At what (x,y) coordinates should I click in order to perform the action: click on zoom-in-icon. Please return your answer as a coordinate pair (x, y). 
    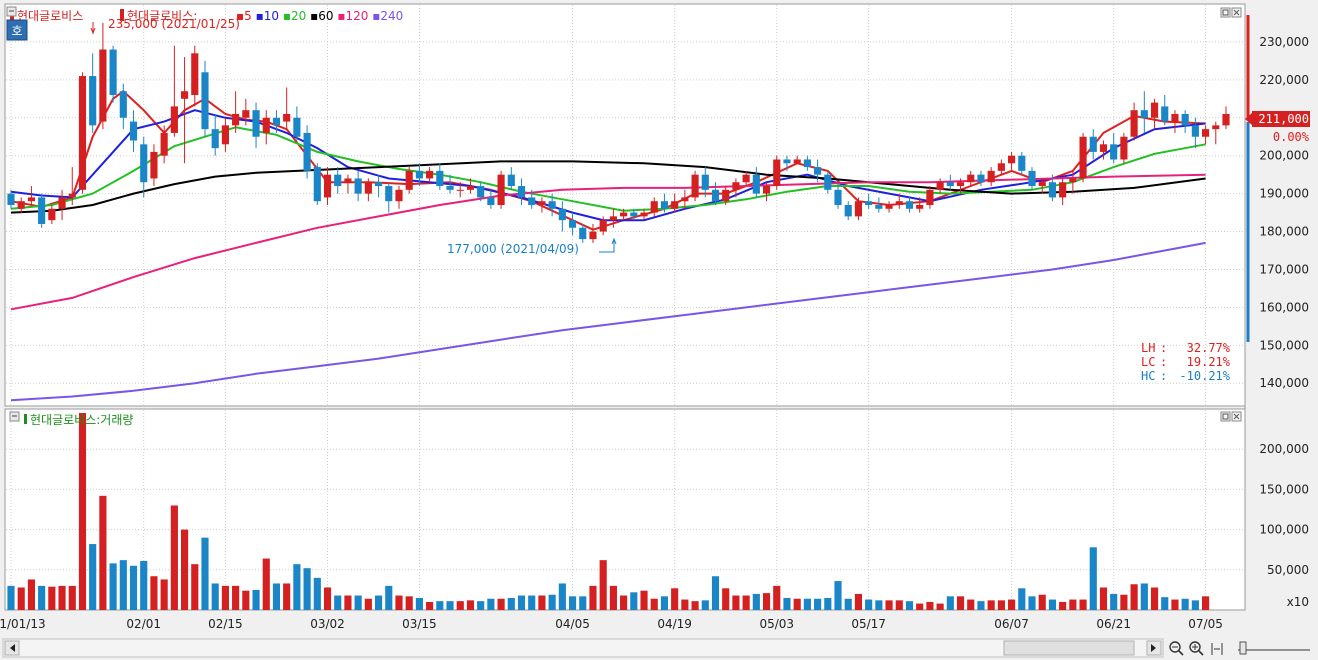
    Looking at the image, I should click on (1196, 648).